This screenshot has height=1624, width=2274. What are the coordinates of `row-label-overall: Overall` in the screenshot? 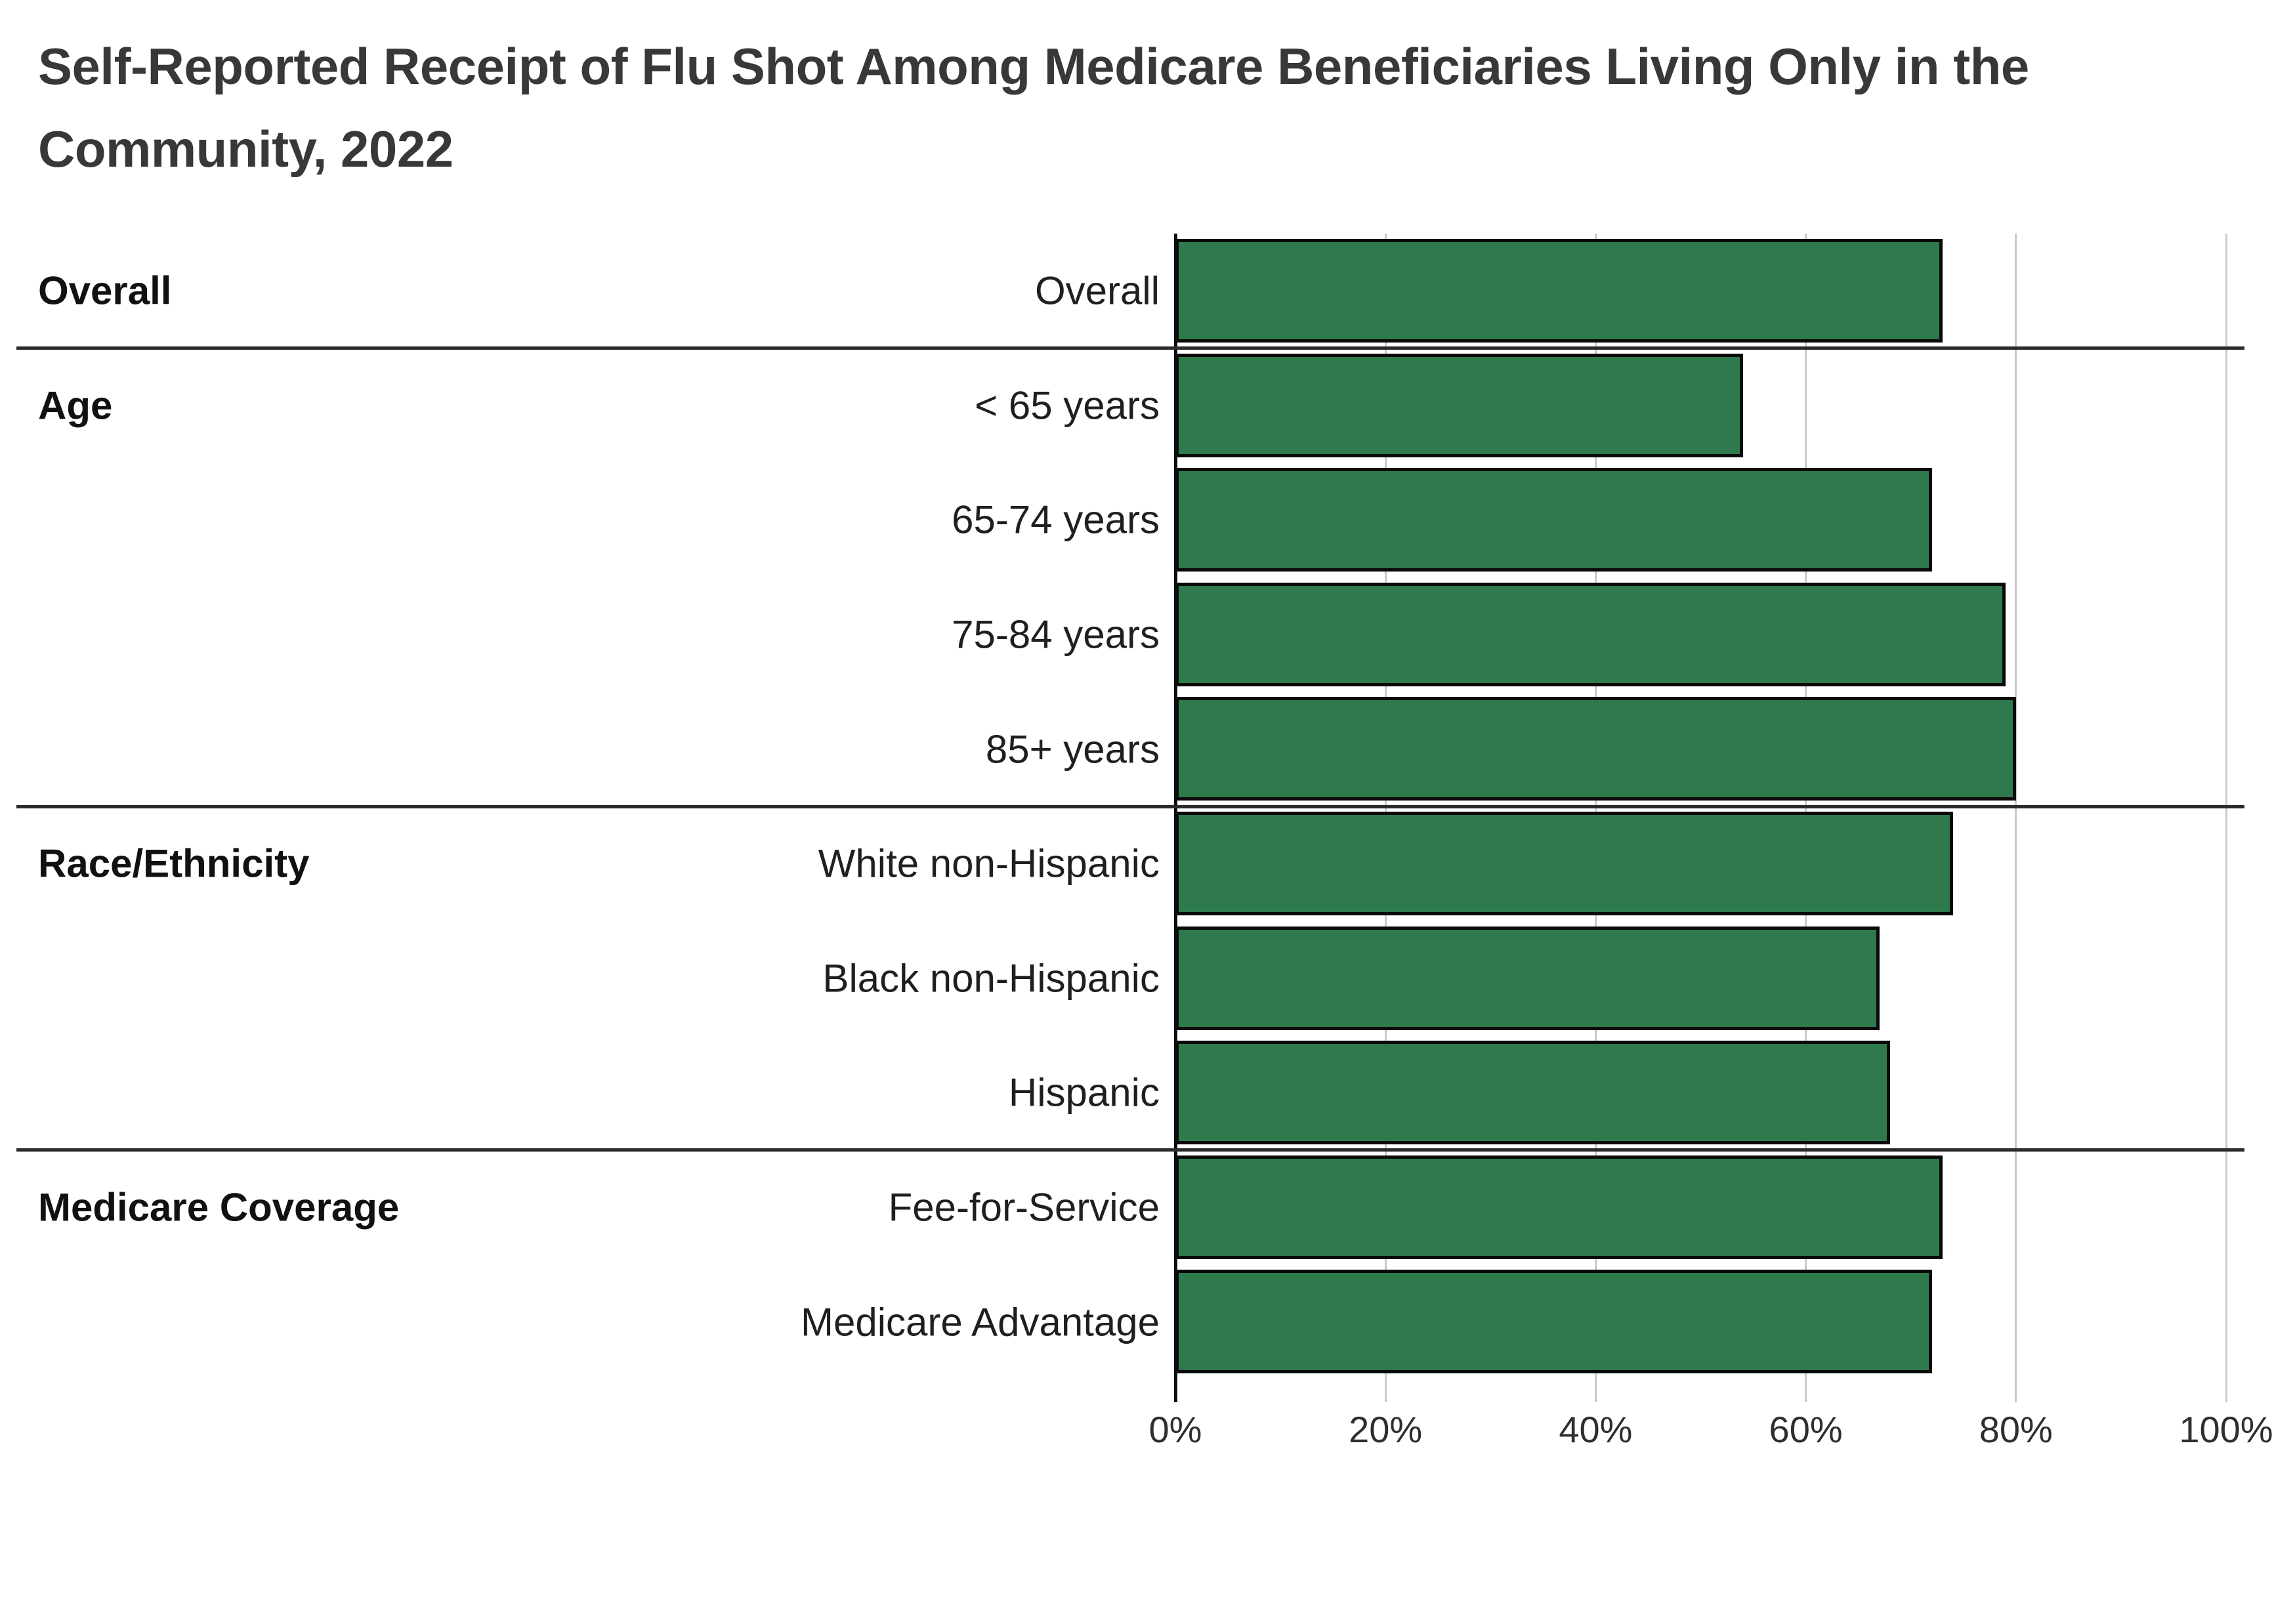 It's located at (1097, 290).